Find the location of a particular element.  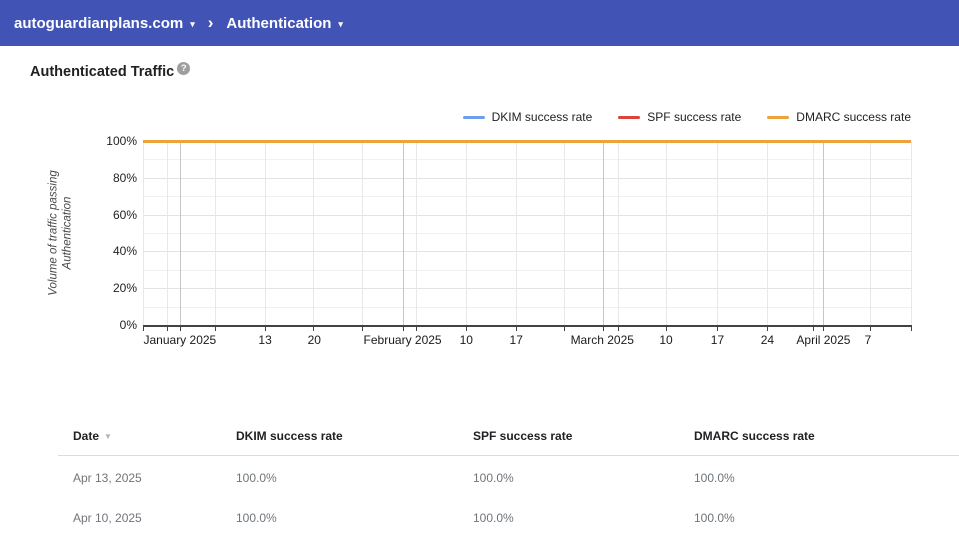

x-axis-tick-label: 20 is located at coordinates (314, 340).